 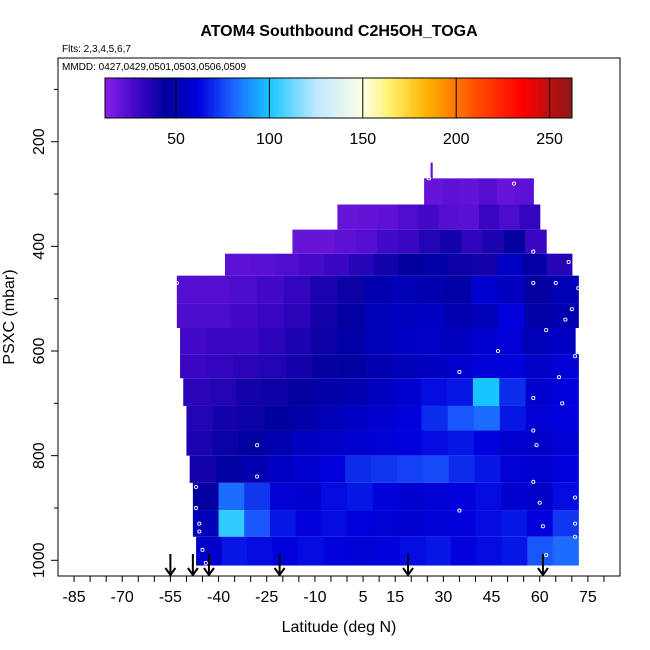 I want to click on colorbar: 50 100 150 200 250, so click(x=338, y=112).